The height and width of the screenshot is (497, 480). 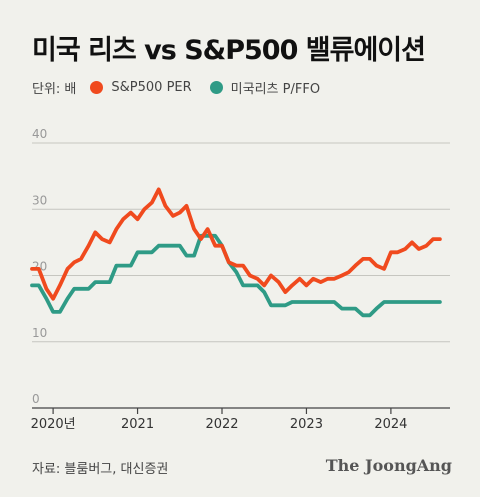 I want to click on legend: 단위: 배 S&P500 PER 미국리츠 P/FFO, so click(x=185, y=87).